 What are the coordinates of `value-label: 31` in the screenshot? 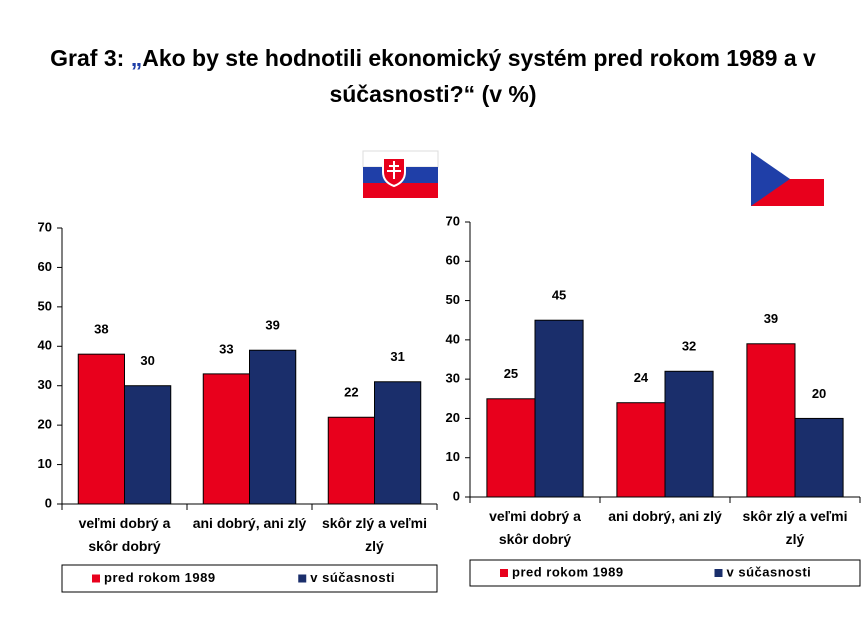 It's located at (397, 356).